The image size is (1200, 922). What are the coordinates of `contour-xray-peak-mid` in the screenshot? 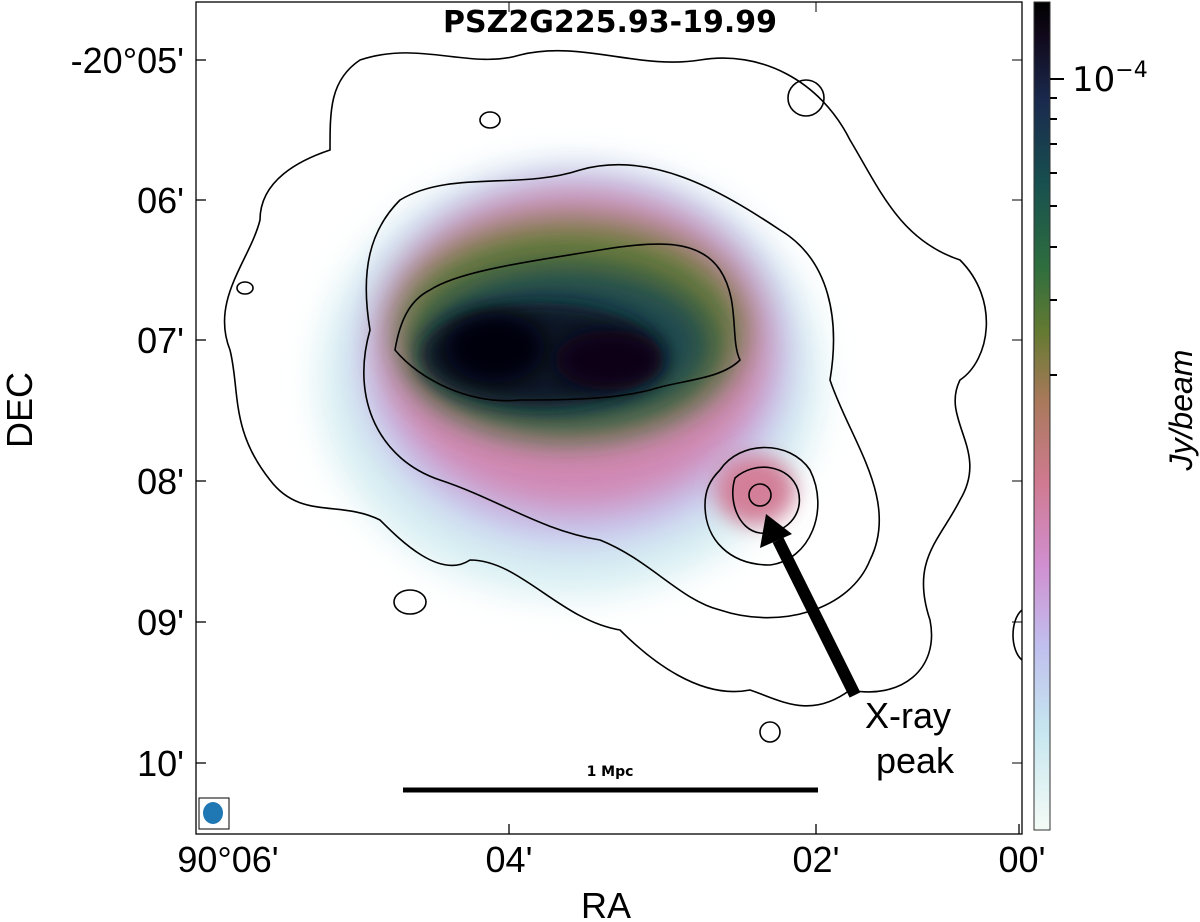 It's located at (766, 500).